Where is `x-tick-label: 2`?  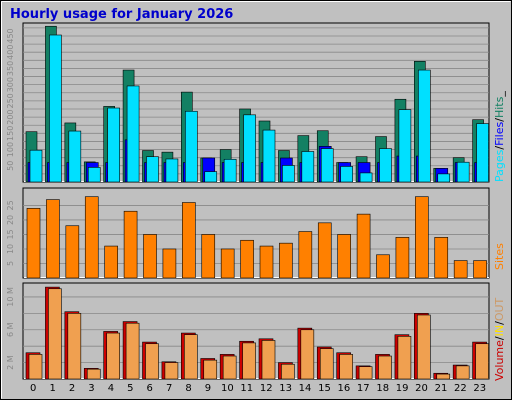 x-tick-label: 2 is located at coordinates (72, 388).